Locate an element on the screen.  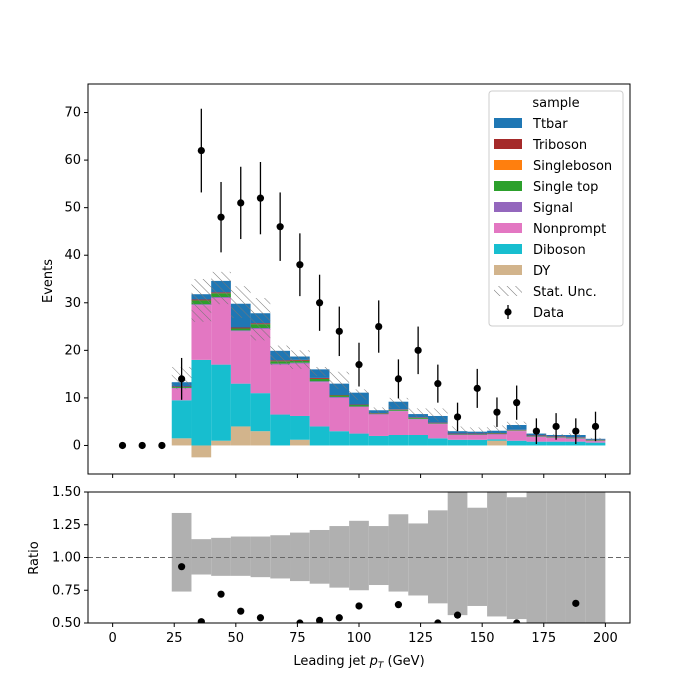
legend-label-stat-unc: Stat. Unc. is located at coordinates (565, 292).